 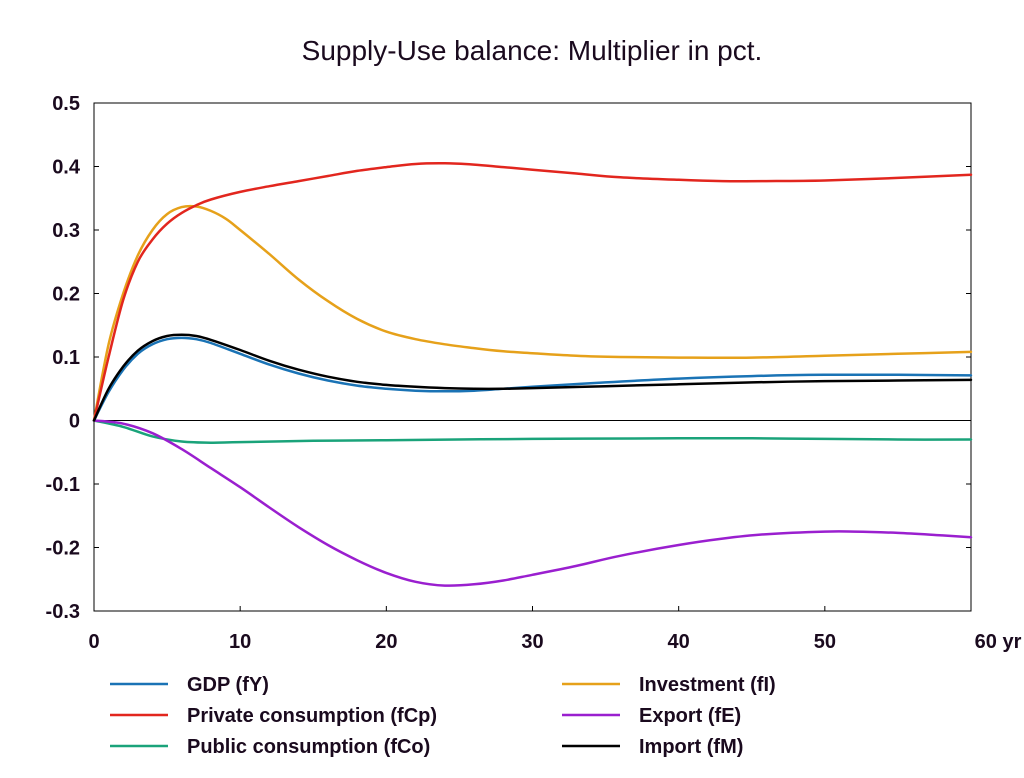 What do you see at coordinates (386, 642) in the screenshot?
I see `x-tick-label: 20` at bounding box center [386, 642].